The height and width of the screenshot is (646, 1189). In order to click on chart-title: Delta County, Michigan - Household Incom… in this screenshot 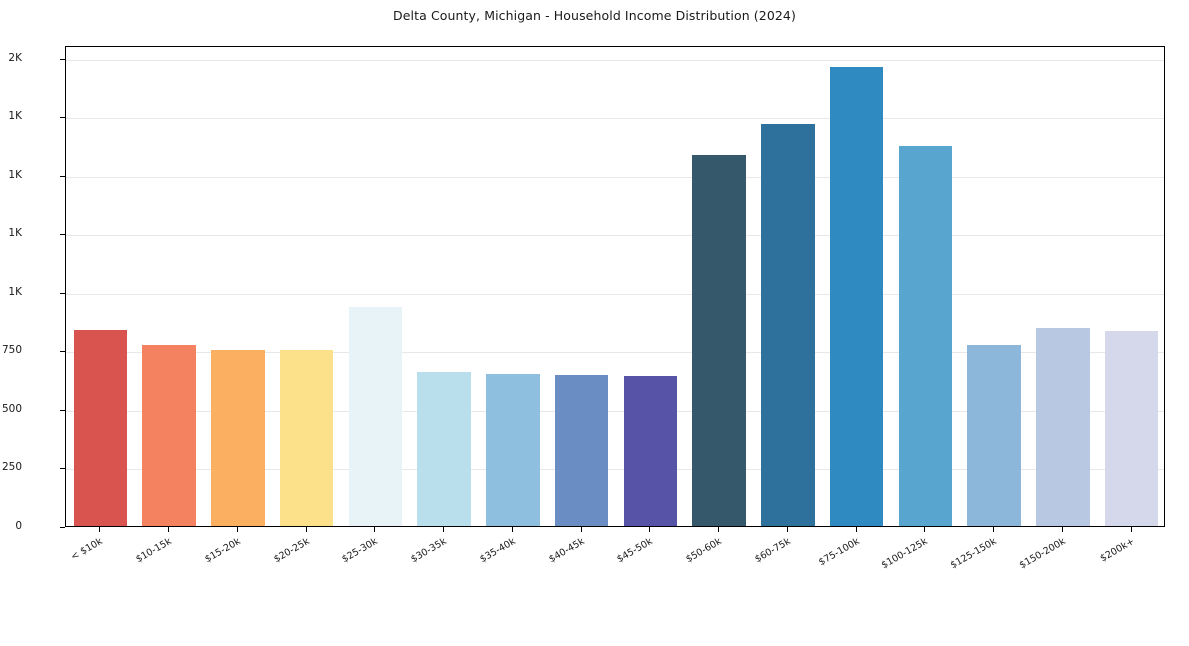, I will do `click(594, 15)`.